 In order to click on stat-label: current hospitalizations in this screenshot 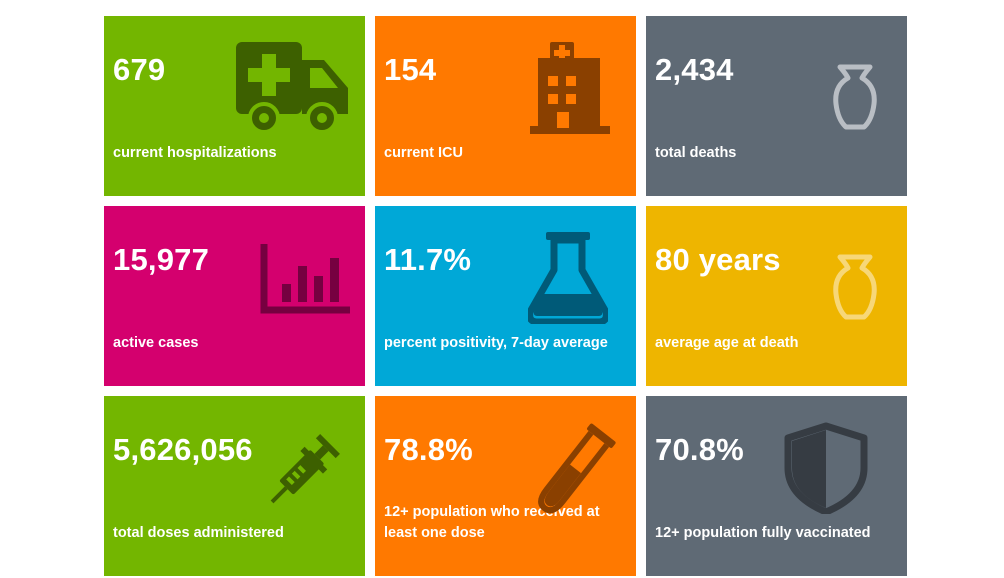, I will do `click(195, 153)`.